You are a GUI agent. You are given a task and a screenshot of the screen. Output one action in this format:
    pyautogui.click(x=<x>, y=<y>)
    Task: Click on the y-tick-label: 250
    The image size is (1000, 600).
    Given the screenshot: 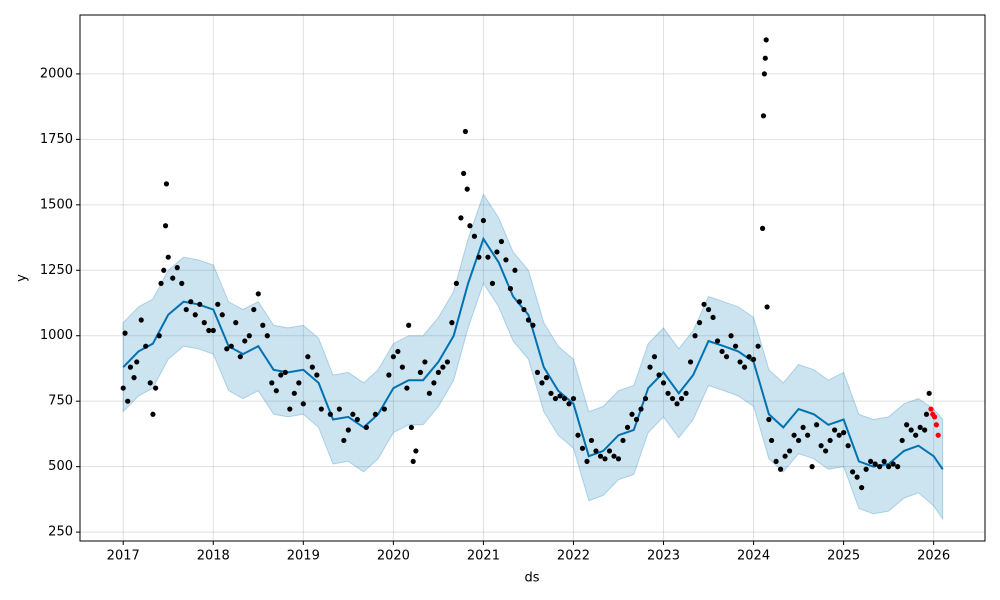 What is the action you would take?
    pyautogui.click(x=60, y=532)
    